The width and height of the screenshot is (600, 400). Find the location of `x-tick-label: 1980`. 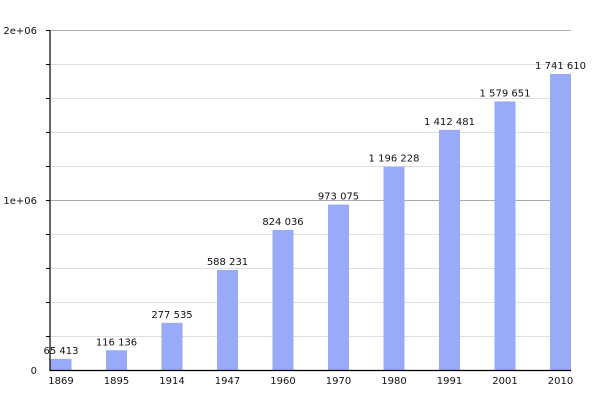

x-tick-label: 1980 is located at coordinates (393, 381).